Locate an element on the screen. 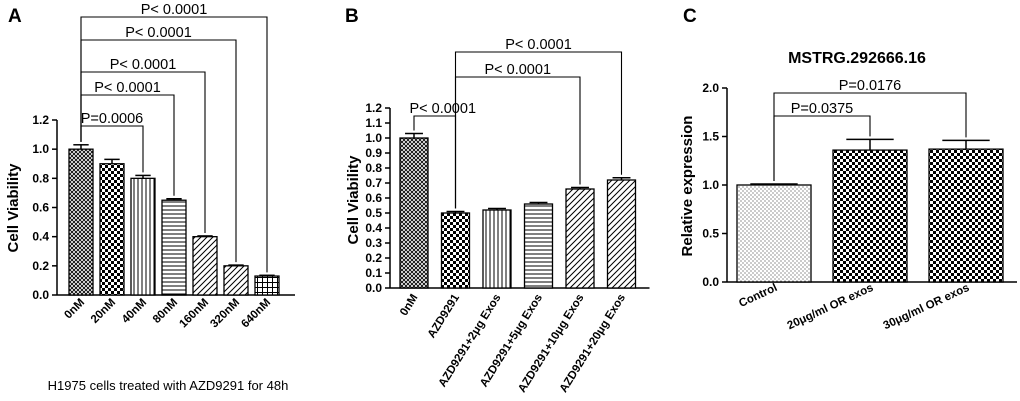 The image size is (1020, 401). y-tick-label: 1.5 is located at coordinates (710, 137).